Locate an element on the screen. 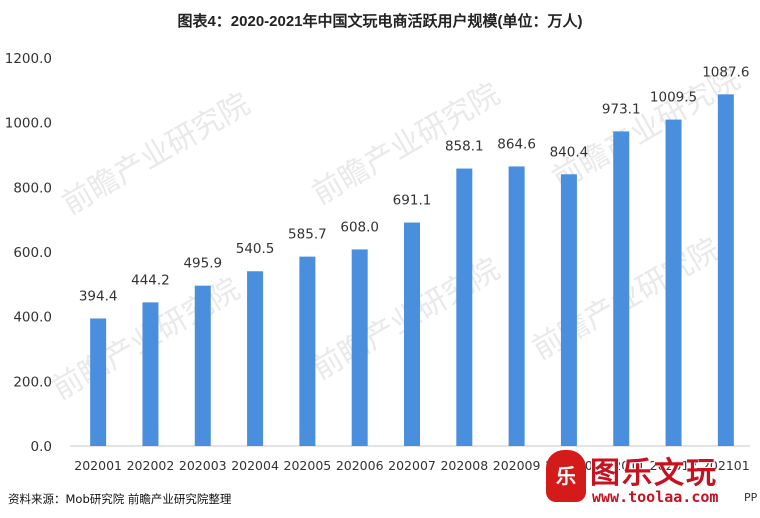 Image resolution: width=760 pixels, height=518 pixels. x-tick-label: 202002 is located at coordinates (151, 465).